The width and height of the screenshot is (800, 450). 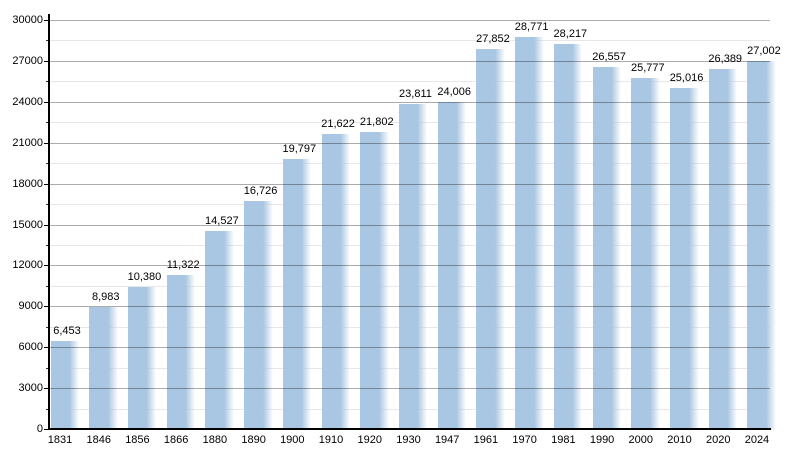 I want to click on y-tick-label: 27000, so click(x=27, y=60).